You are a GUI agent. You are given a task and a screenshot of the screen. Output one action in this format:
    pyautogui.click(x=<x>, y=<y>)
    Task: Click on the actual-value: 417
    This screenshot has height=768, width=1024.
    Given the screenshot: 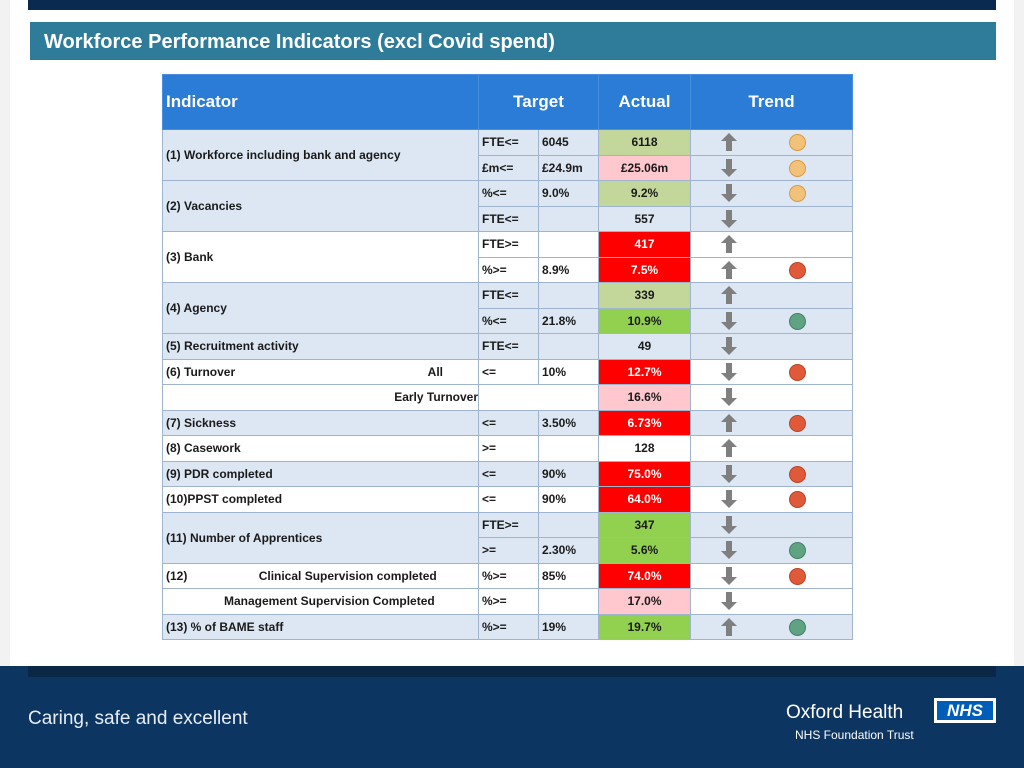 What is the action you would take?
    pyautogui.click(x=645, y=244)
    